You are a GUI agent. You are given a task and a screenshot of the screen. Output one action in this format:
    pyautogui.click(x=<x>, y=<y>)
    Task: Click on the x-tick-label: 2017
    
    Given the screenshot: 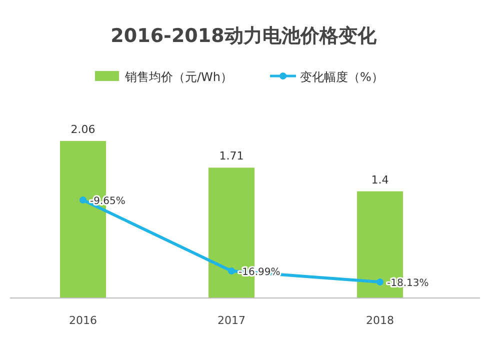 What is the action you would take?
    pyautogui.click(x=232, y=320)
    